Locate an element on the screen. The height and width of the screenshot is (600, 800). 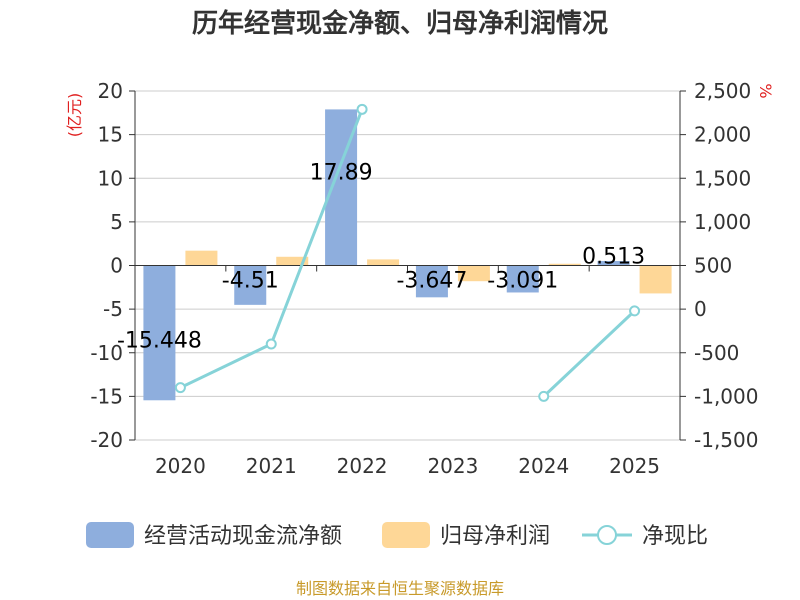
right-tick-label: 500 is located at coordinates (713, 266).